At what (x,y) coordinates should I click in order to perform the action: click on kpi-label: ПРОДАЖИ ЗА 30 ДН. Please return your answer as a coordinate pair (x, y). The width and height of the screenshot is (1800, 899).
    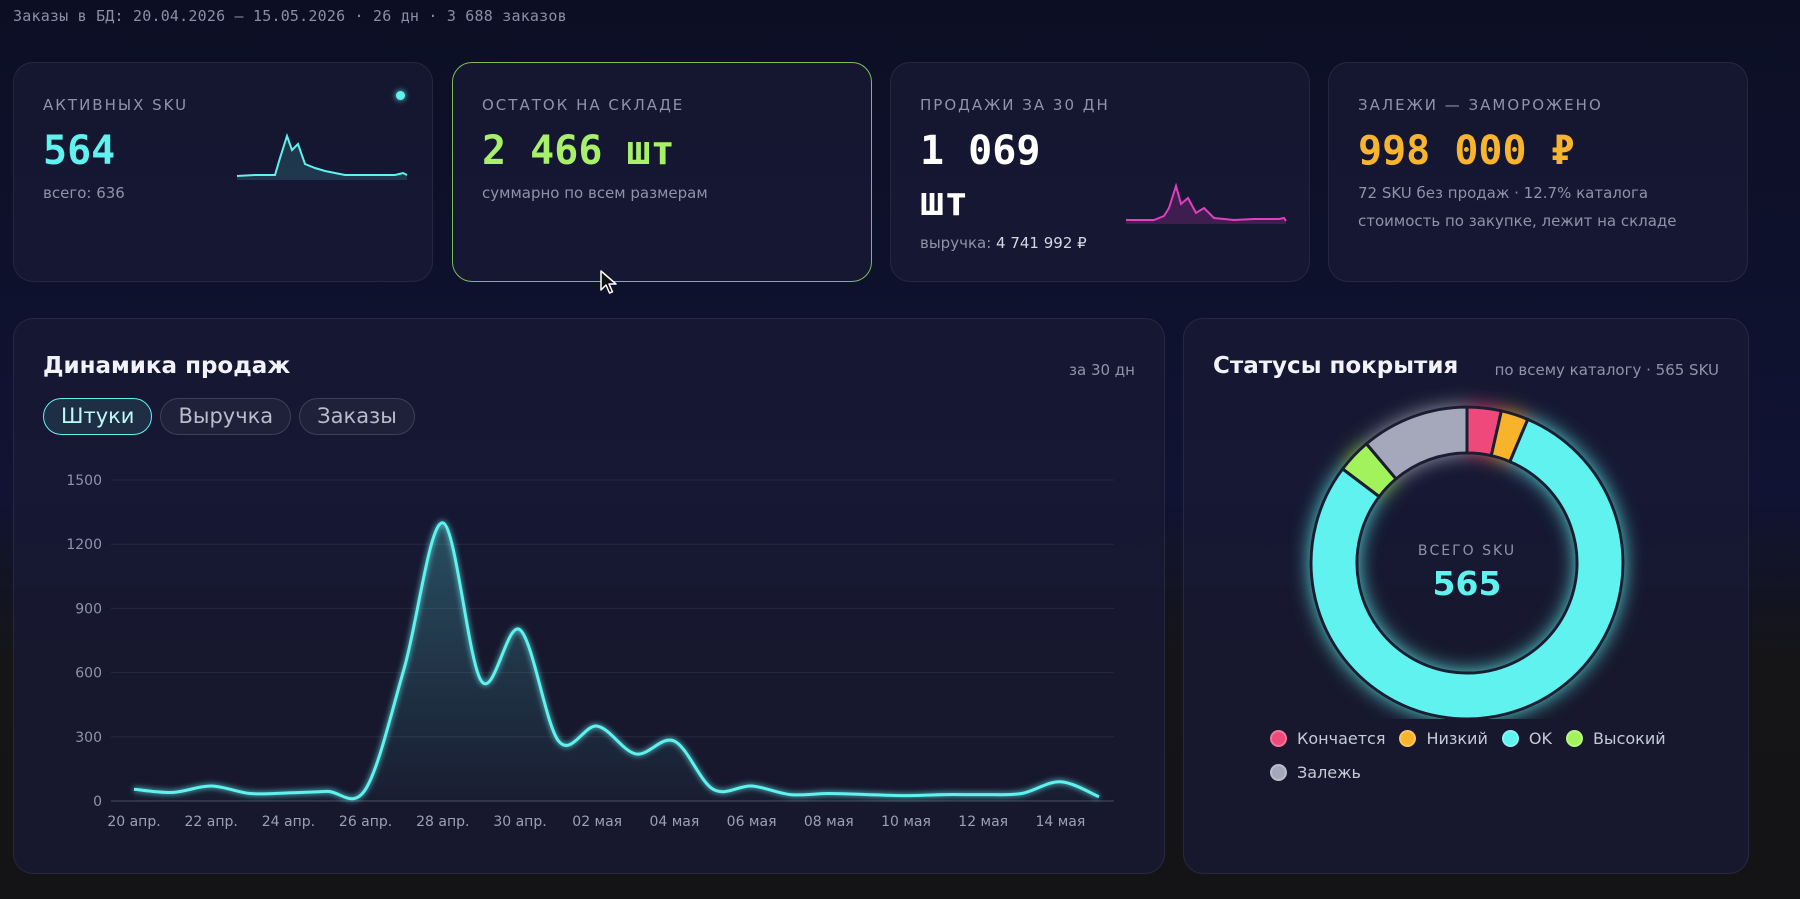
    Looking at the image, I should click on (1015, 105).